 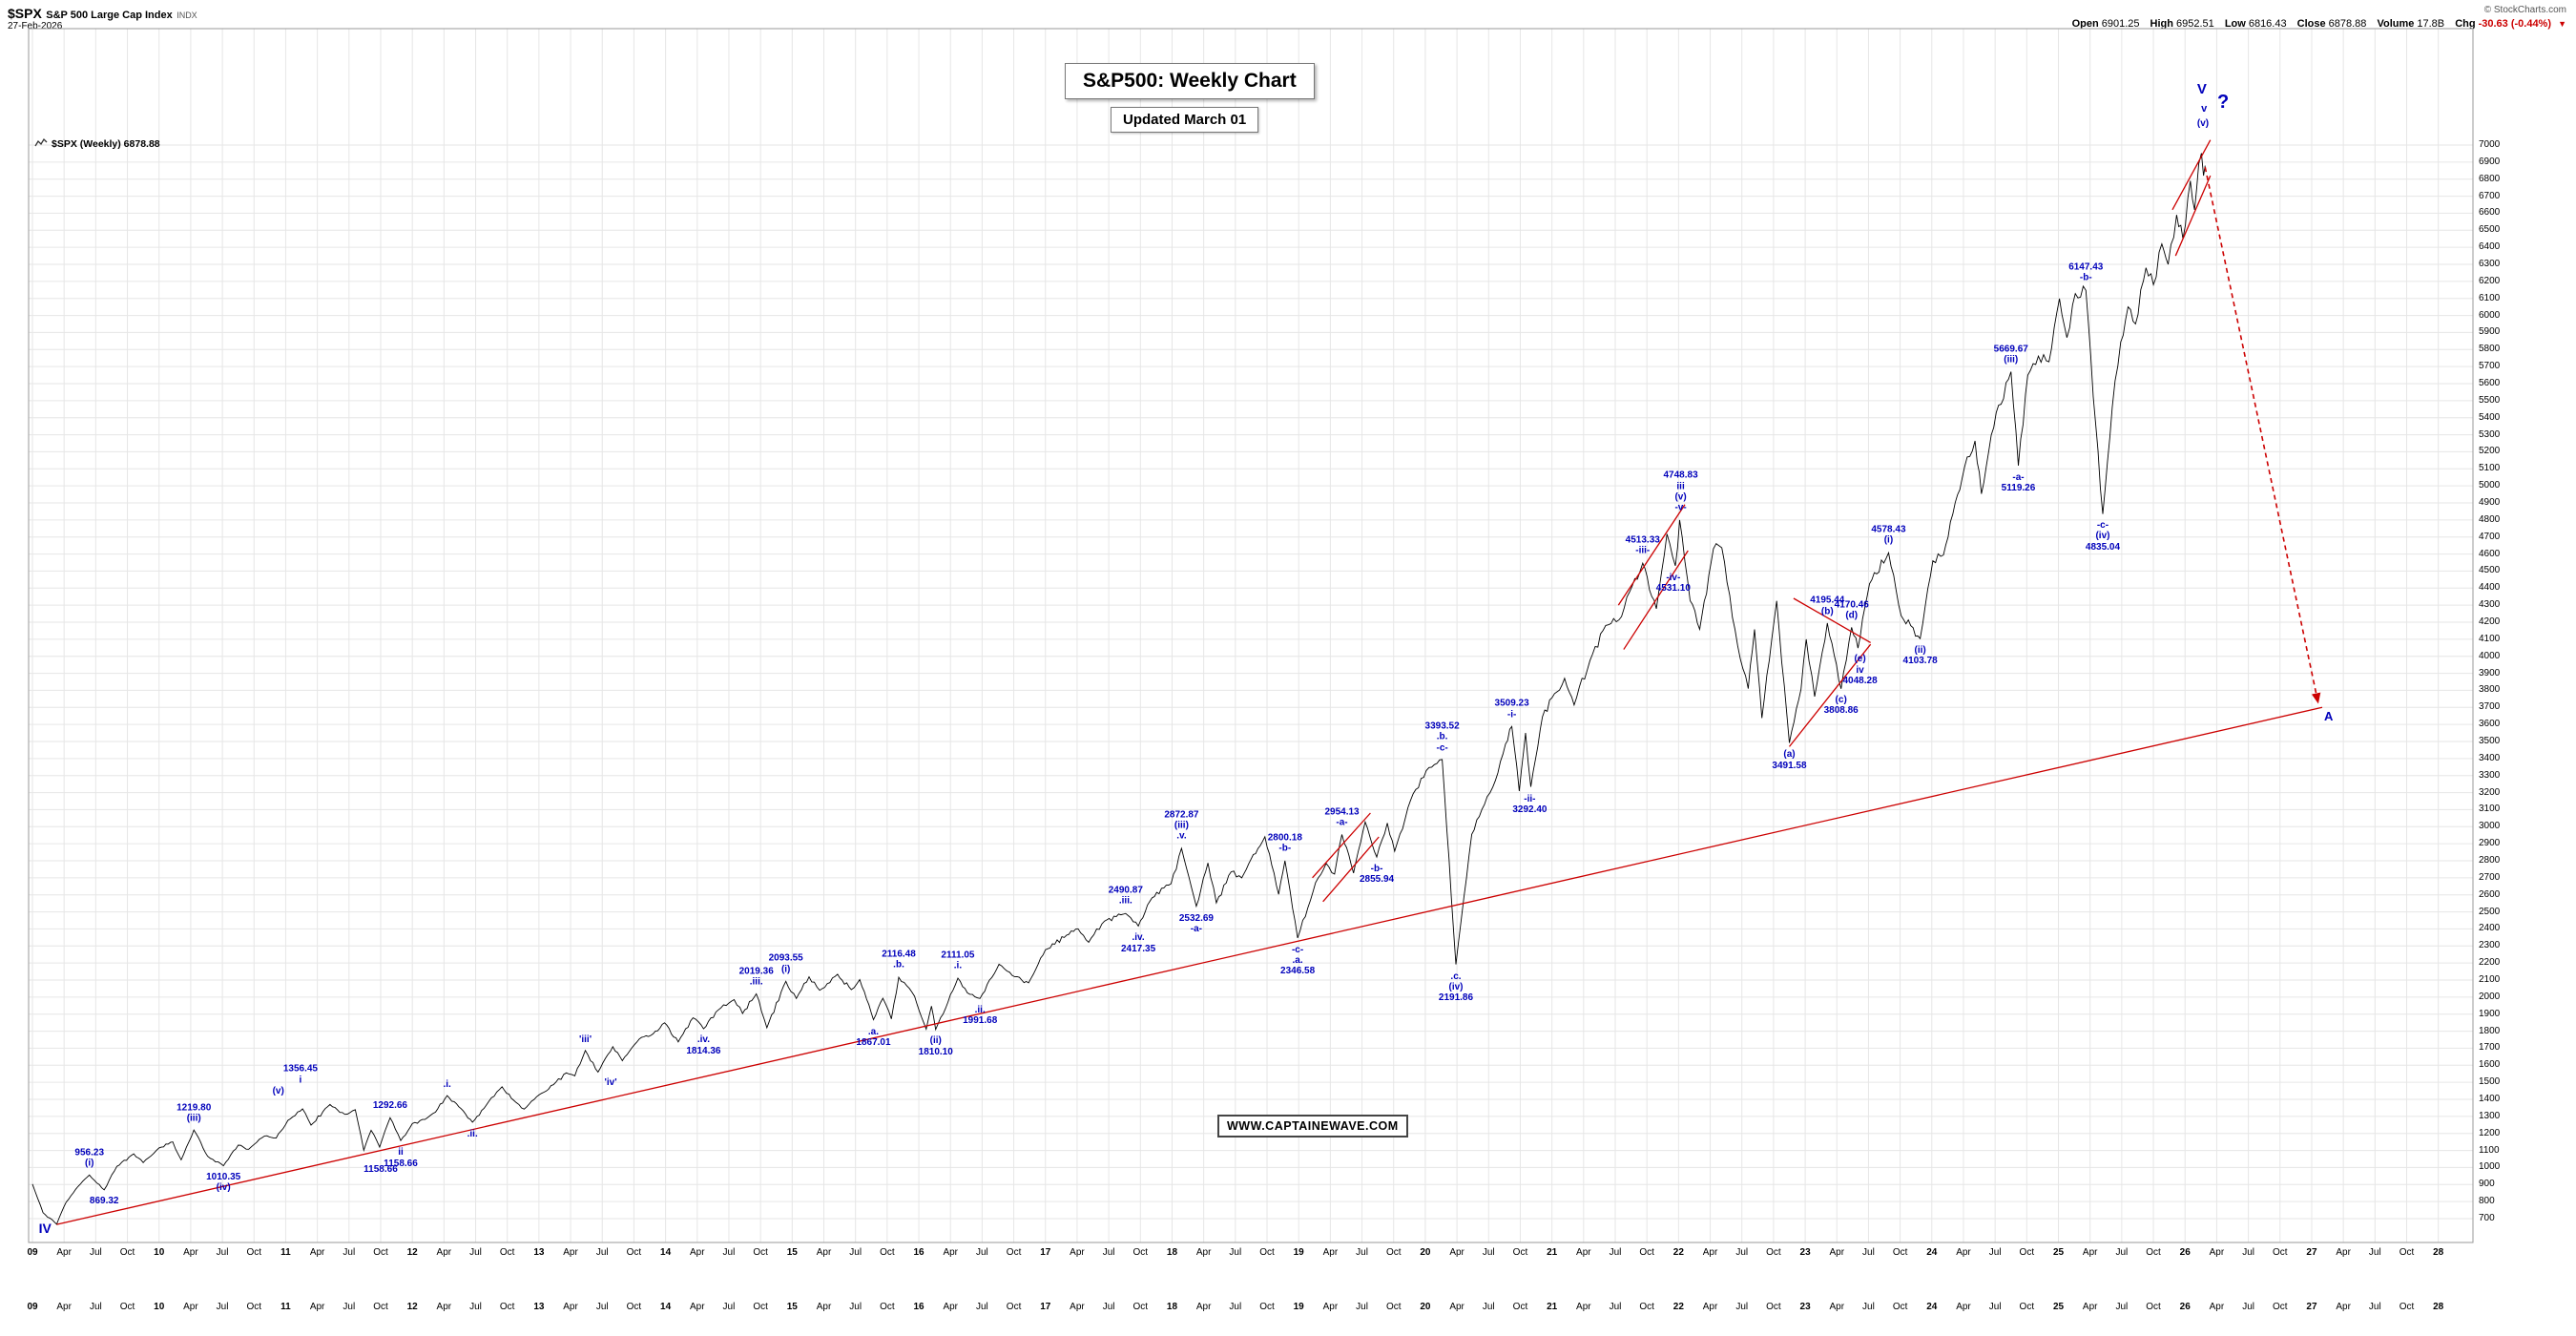 What do you see at coordinates (2010, 354) in the screenshot?
I see `wave-label: 5669.67 (iii)` at bounding box center [2010, 354].